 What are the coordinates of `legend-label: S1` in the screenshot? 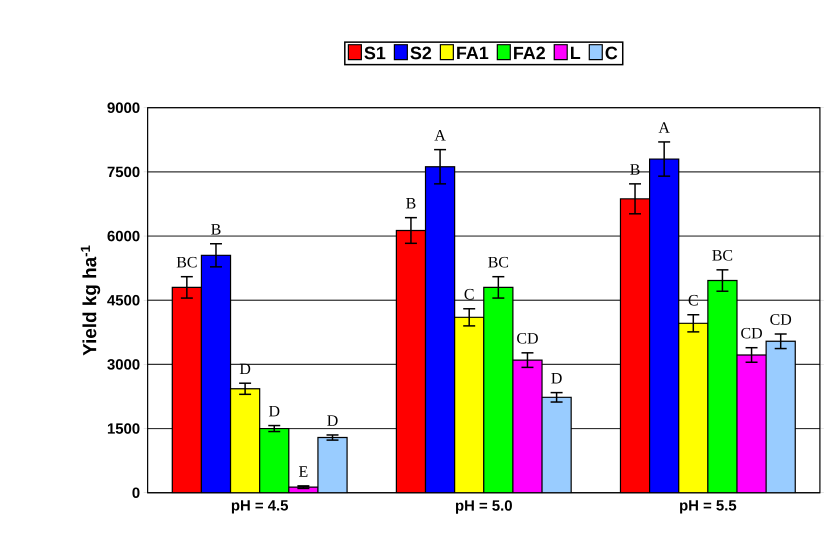 It's located at (375, 53).